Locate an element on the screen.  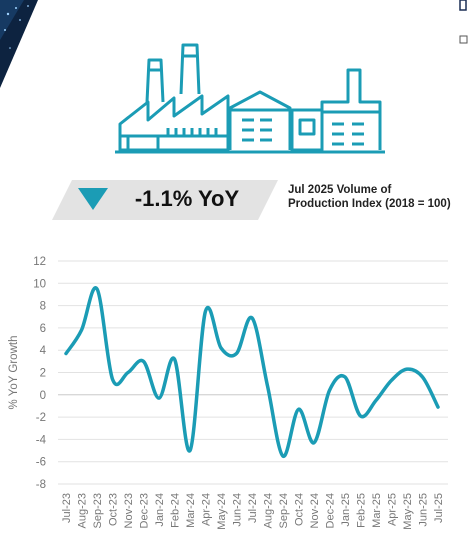
y-tick-label: -4 is located at coordinates (41, 440).